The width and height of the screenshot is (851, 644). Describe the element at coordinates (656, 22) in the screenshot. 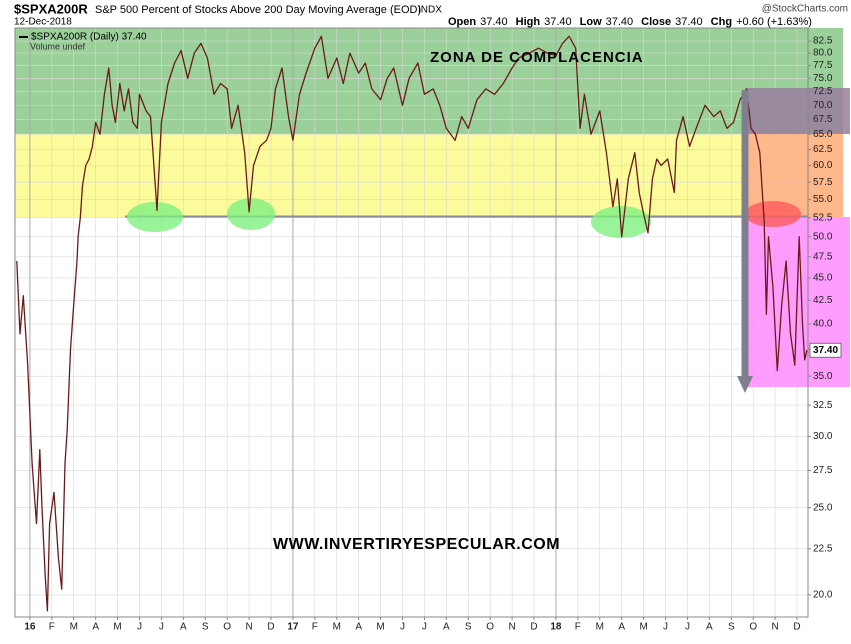

I see `stat-label: Close` at that location.